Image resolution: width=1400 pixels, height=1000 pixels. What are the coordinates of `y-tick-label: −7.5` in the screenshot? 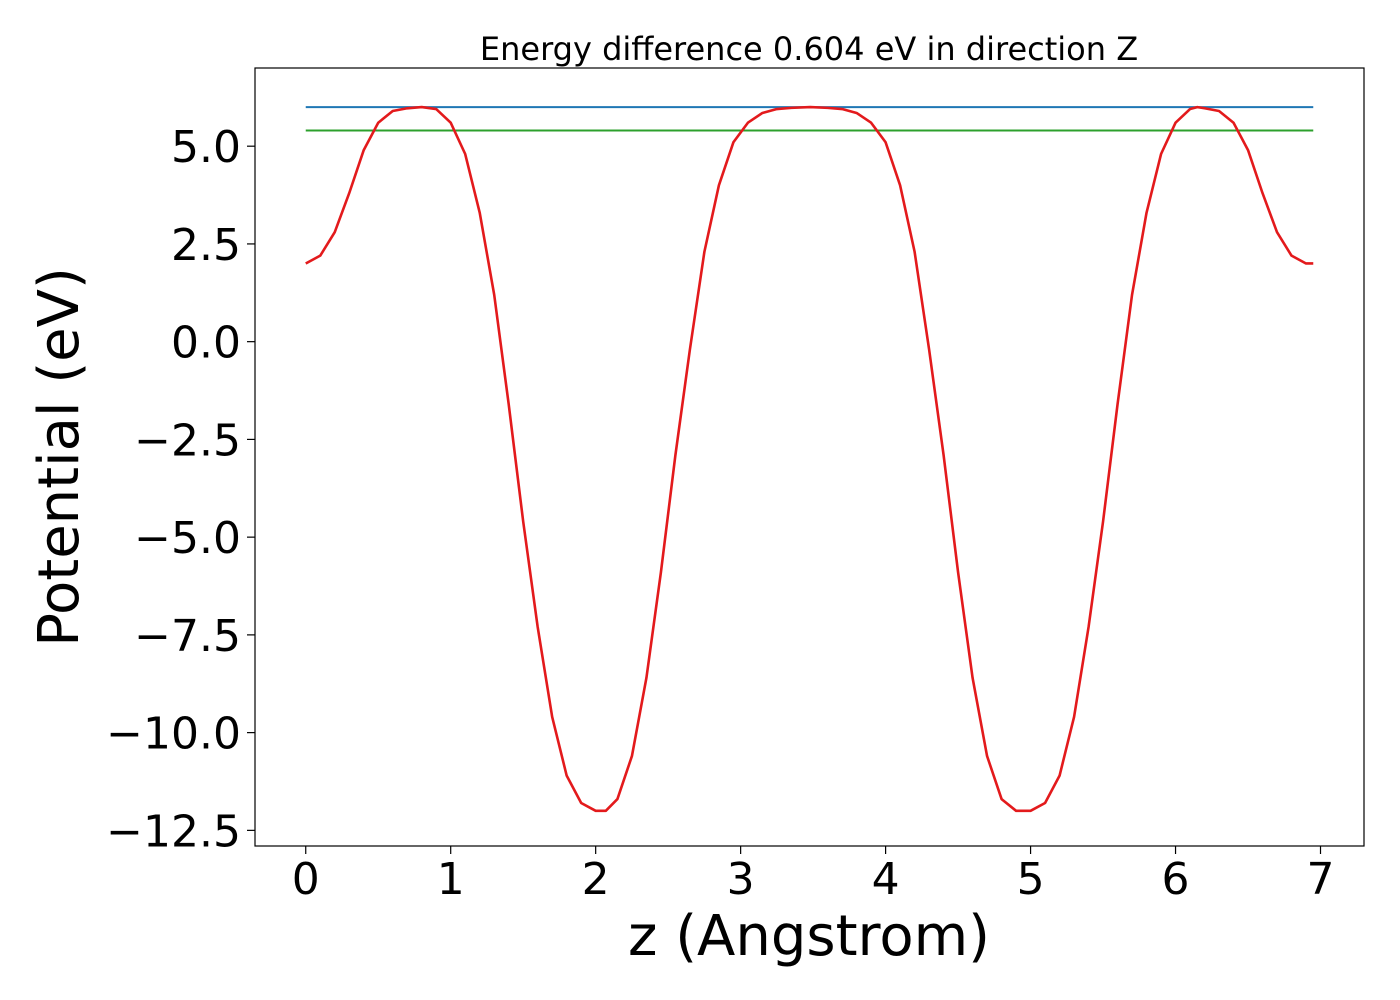 It's located at (187, 636).